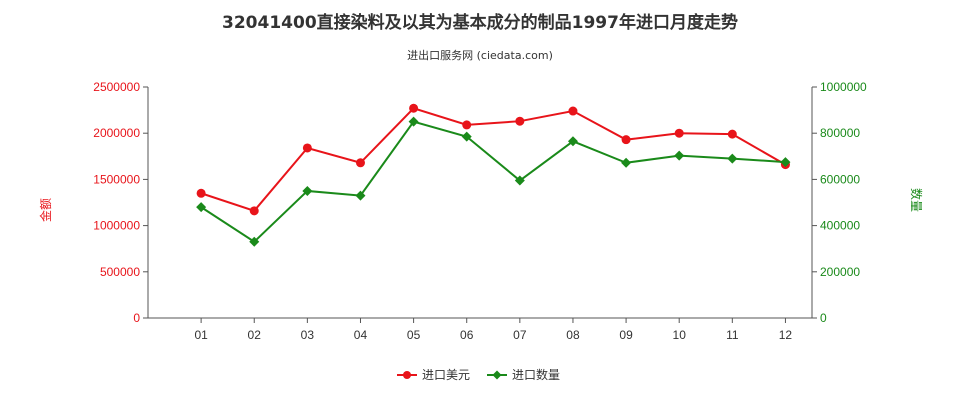  I want to click on left-tick-label: 2000000, so click(116, 133).